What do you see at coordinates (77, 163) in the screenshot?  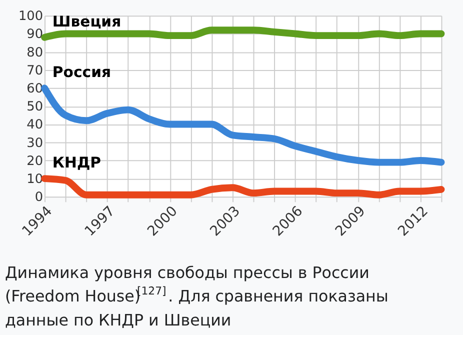 I see `series-label: КНДР` at bounding box center [77, 163].